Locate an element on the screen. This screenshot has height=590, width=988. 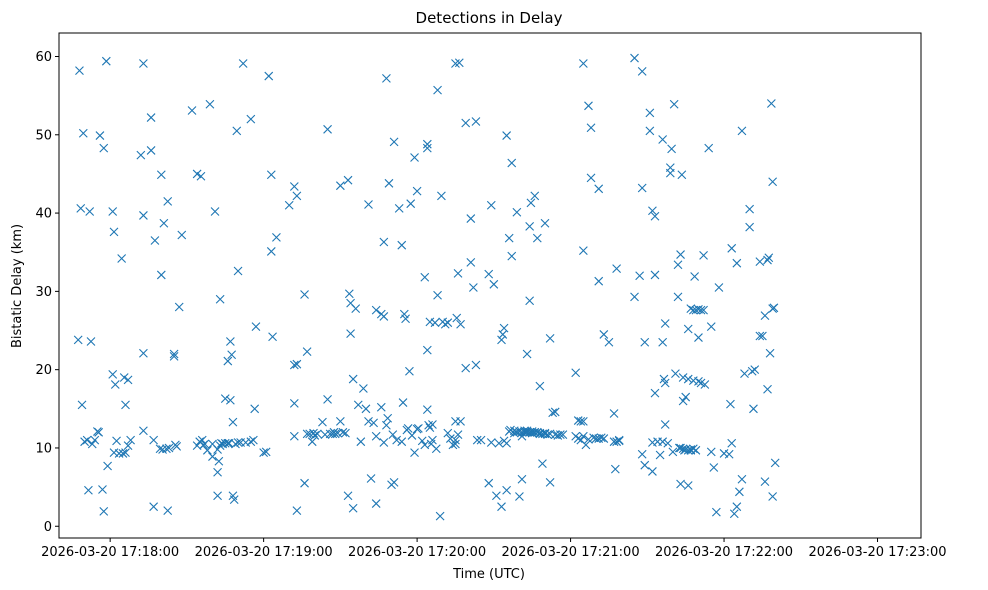
y-tick-label: 50 is located at coordinates (43, 135).